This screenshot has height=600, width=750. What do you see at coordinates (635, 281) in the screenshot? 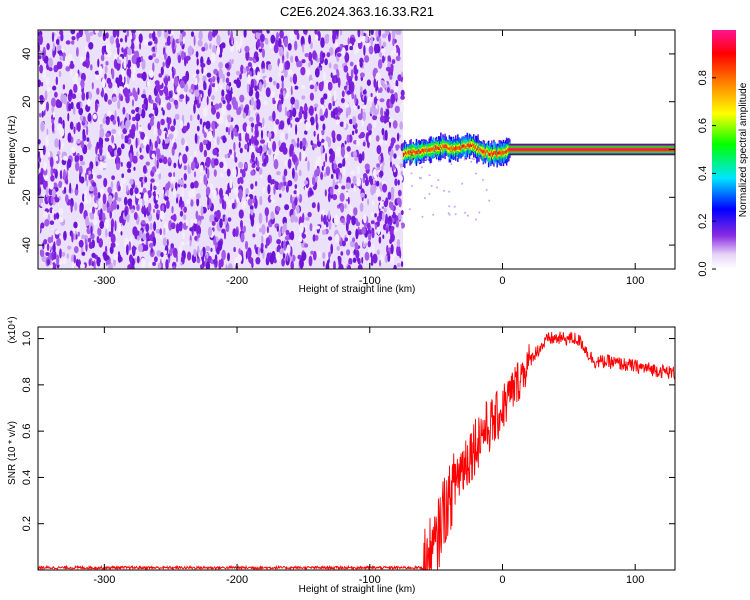
I see `heatmap-x-tick-label: 100` at bounding box center [635, 281].